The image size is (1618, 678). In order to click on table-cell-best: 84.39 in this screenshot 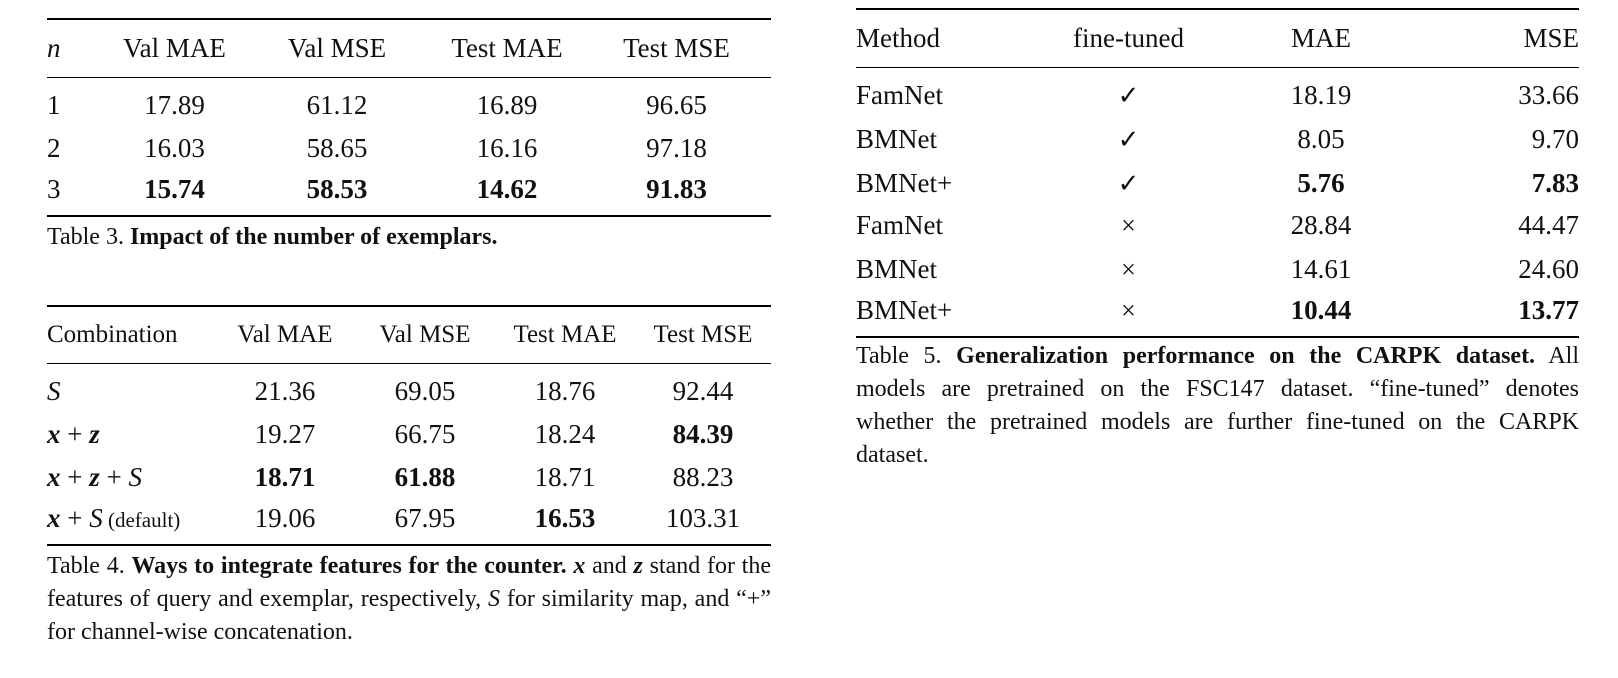, I will do `click(703, 434)`.